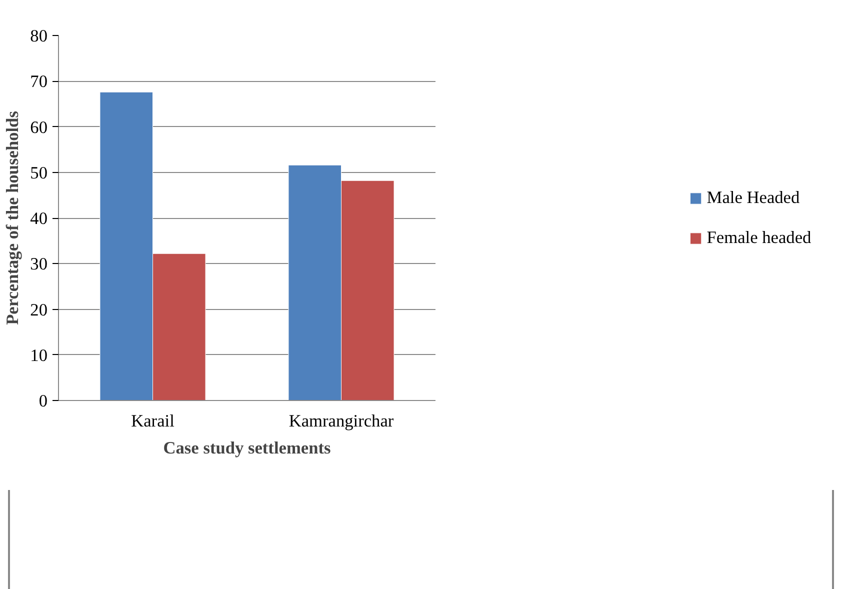 This screenshot has height=589, width=841. Describe the element at coordinates (43, 401) in the screenshot. I see `y-tick-label: 0` at that location.